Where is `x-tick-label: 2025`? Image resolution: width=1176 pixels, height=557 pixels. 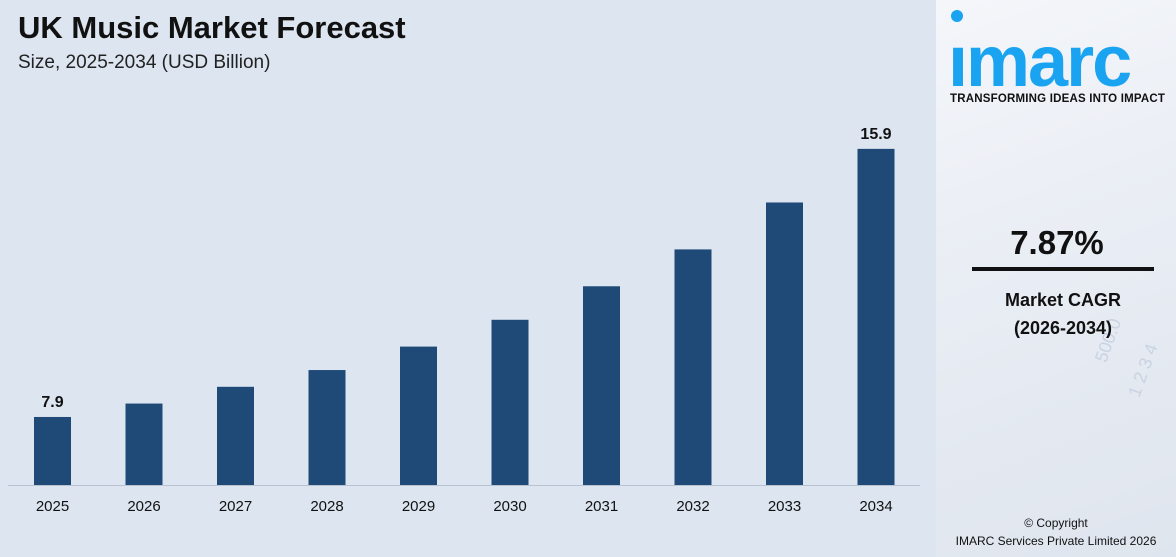 x-tick-label: 2025 is located at coordinates (52, 506).